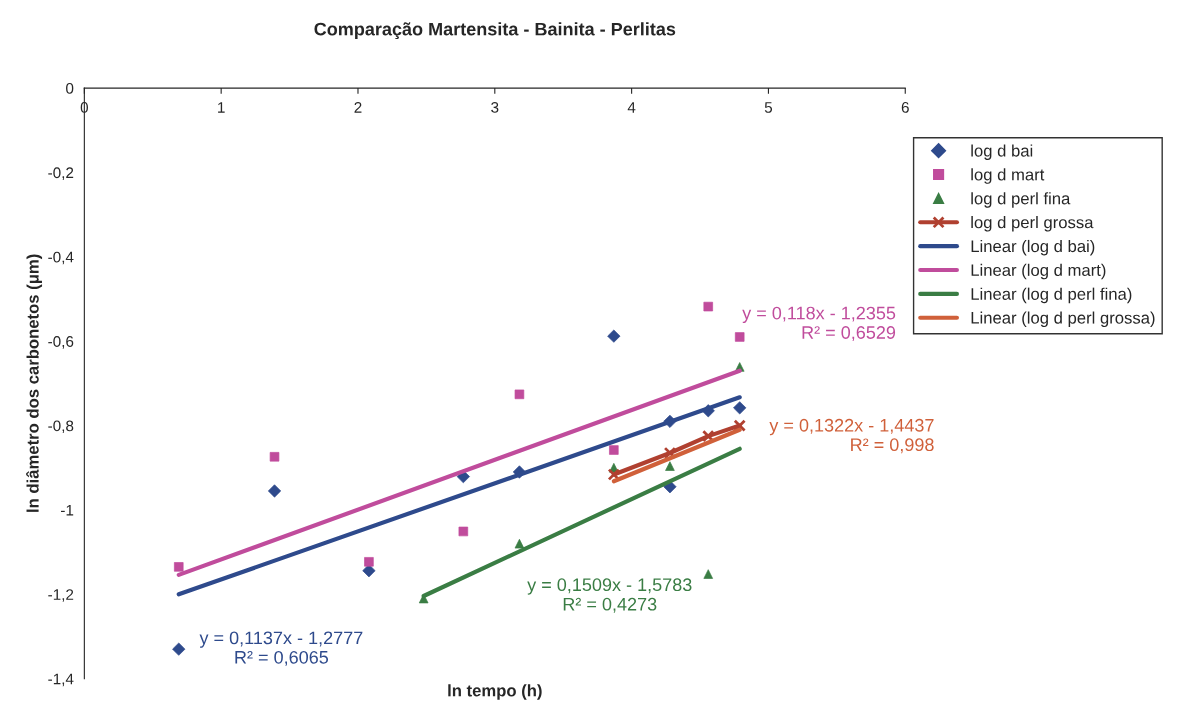 This screenshot has height=722, width=1188. What do you see at coordinates (1033, 247) in the screenshot?
I see `legend-label: Linear (log d bai)` at bounding box center [1033, 247].